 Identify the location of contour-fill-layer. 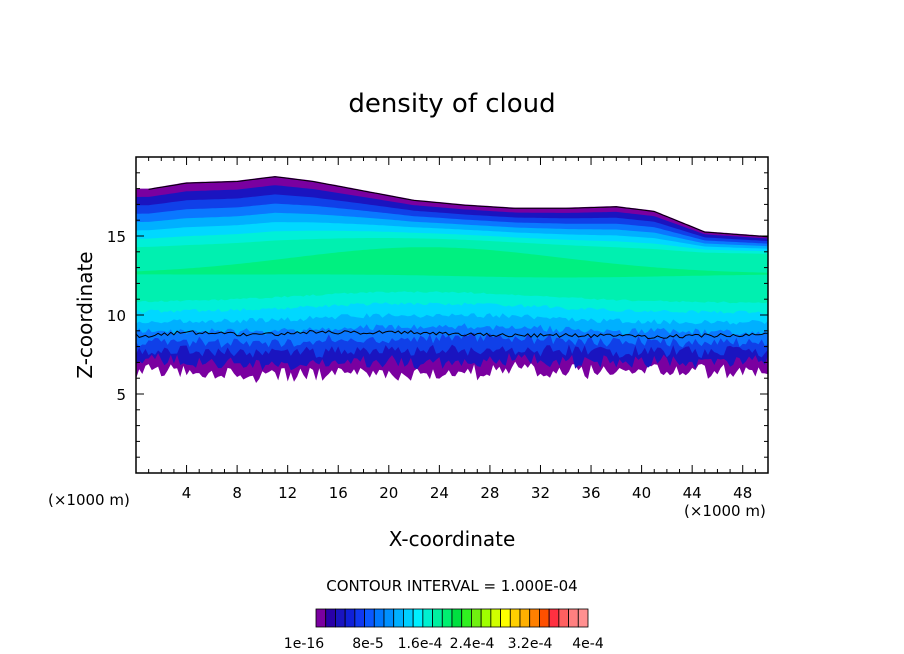
(452, 262).